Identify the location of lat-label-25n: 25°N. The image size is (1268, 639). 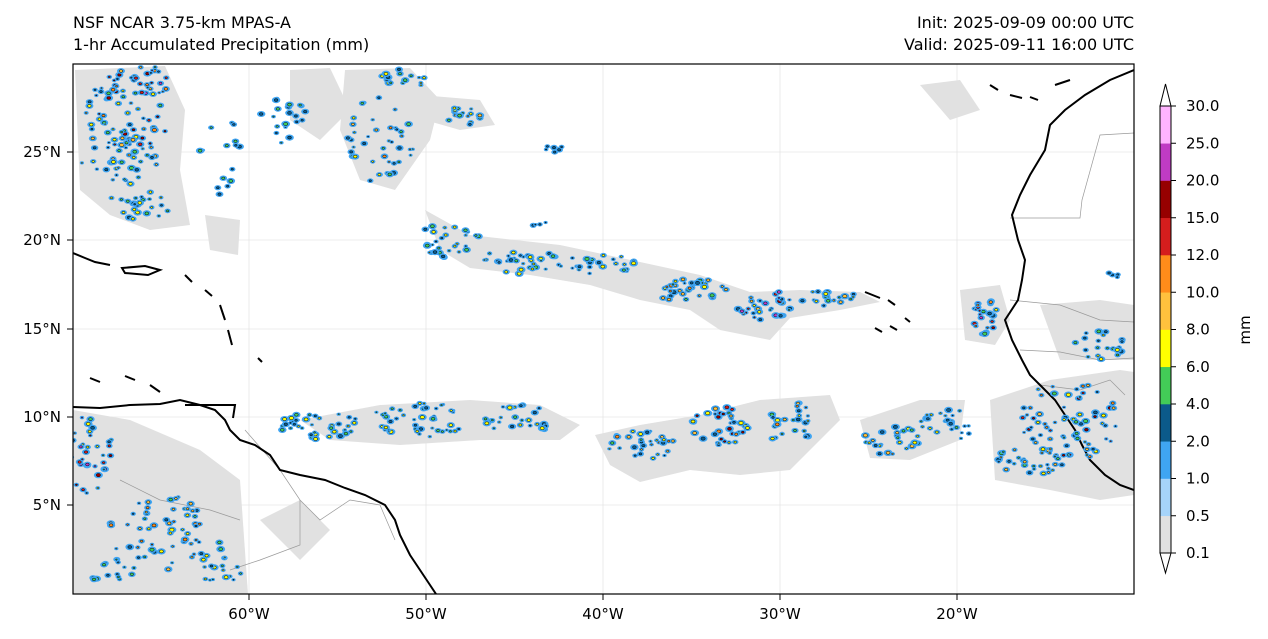
(42, 152).